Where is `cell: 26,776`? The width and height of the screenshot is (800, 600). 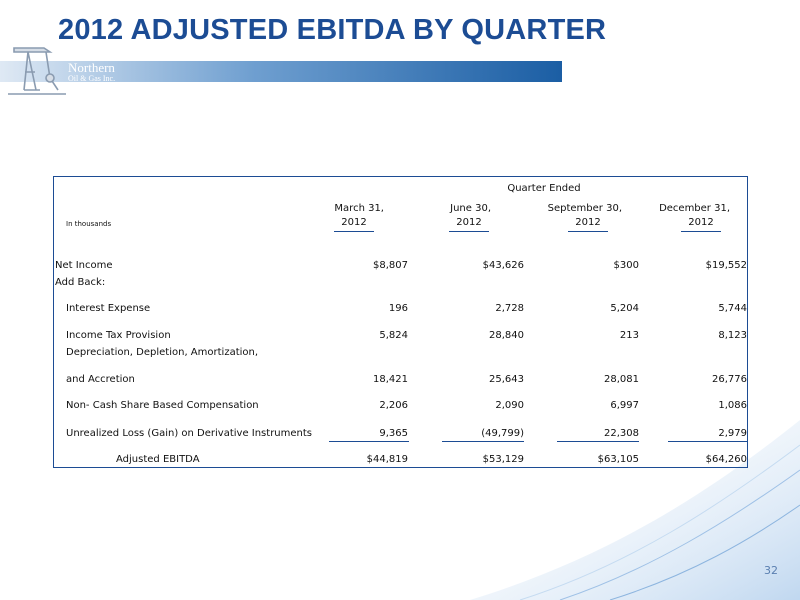
cell: 26,776 is located at coordinates (729, 379).